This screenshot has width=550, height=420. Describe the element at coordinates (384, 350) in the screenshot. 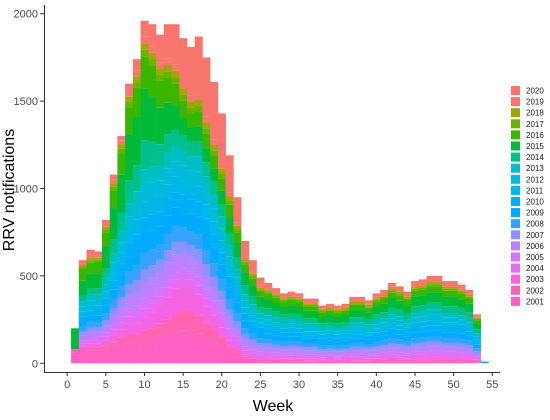

I see `bar-segment-week41-2006` at that location.